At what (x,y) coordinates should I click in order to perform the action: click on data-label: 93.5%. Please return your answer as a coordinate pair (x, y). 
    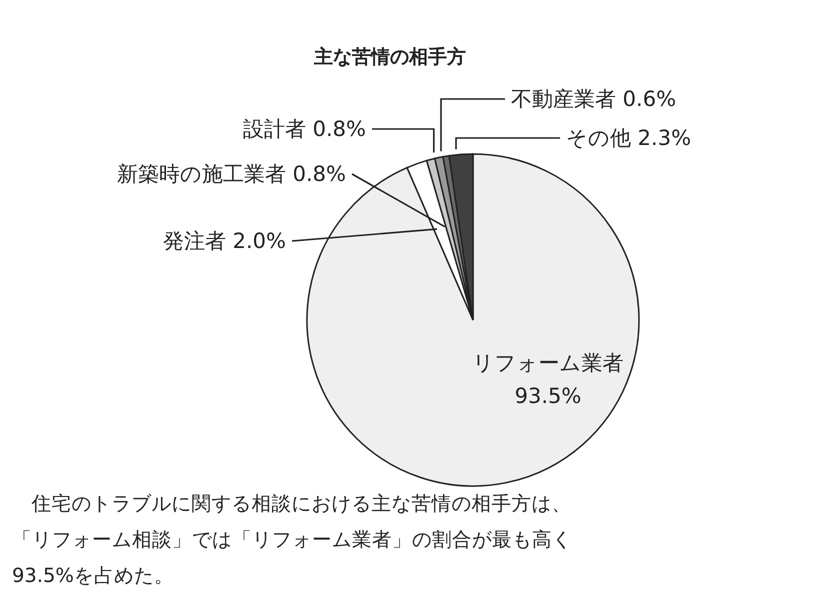
    Looking at the image, I should click on (548, 396).